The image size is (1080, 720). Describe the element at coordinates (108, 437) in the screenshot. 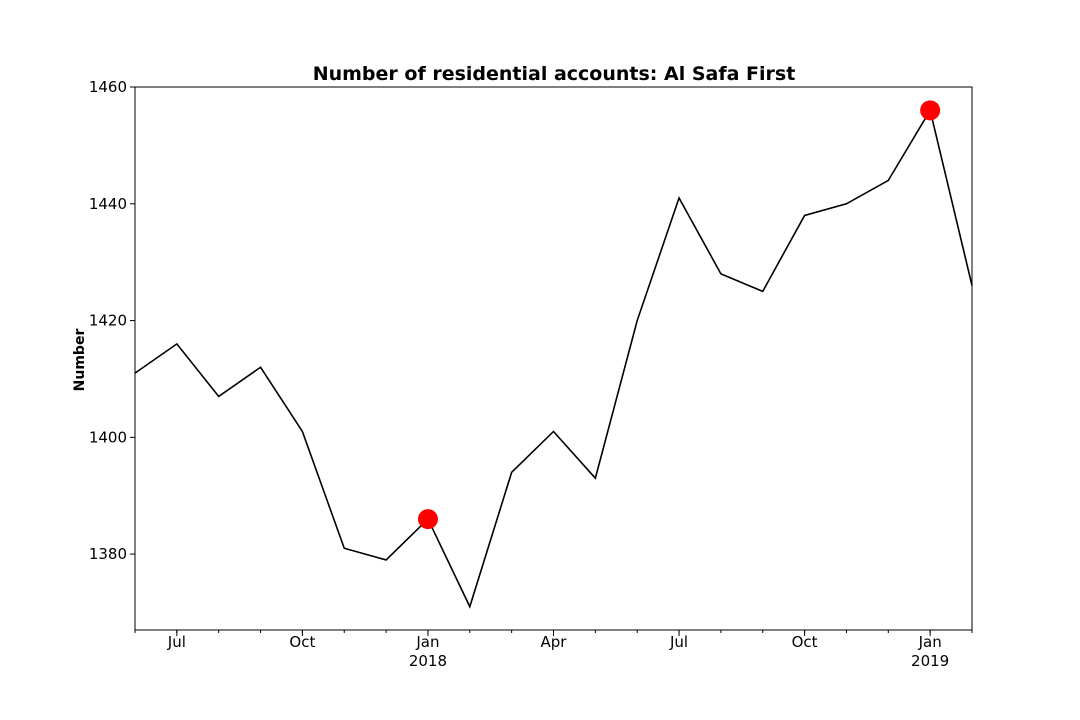

I see `y-tick-label: 1400` at that location.